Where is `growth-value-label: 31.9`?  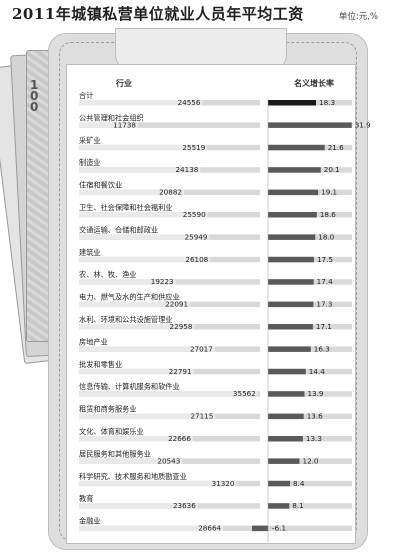 growth-value-label: 31.9 is located at coordinates (363, 124).